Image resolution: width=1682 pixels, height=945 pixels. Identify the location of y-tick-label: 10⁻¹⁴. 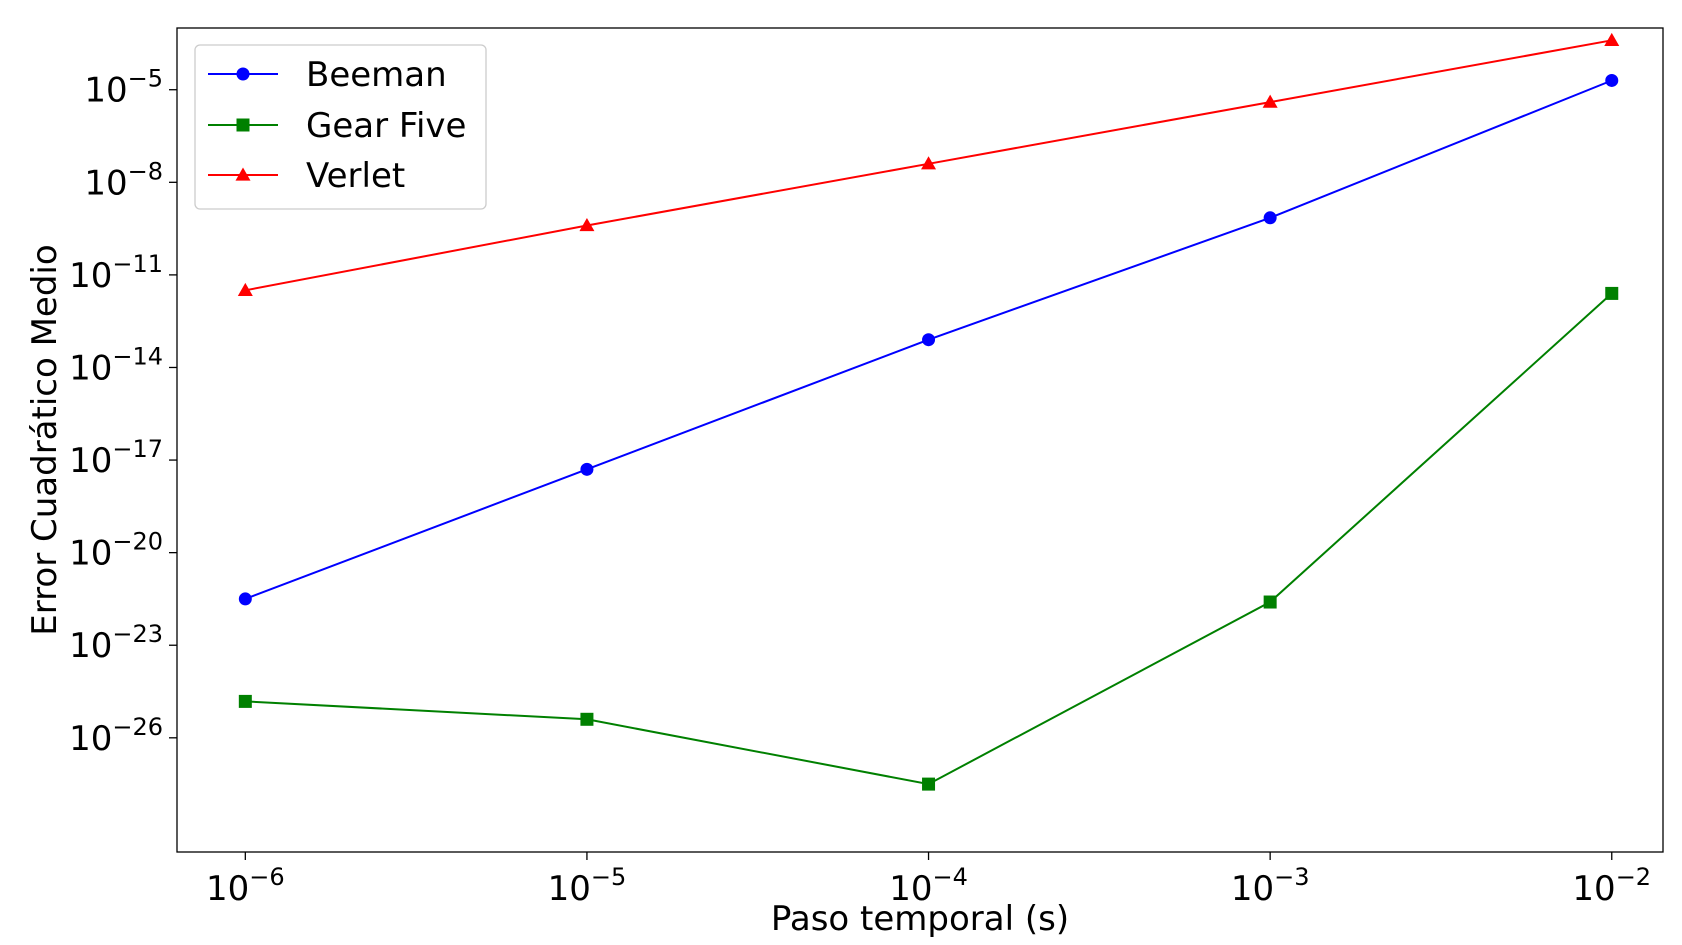
(116, 365).